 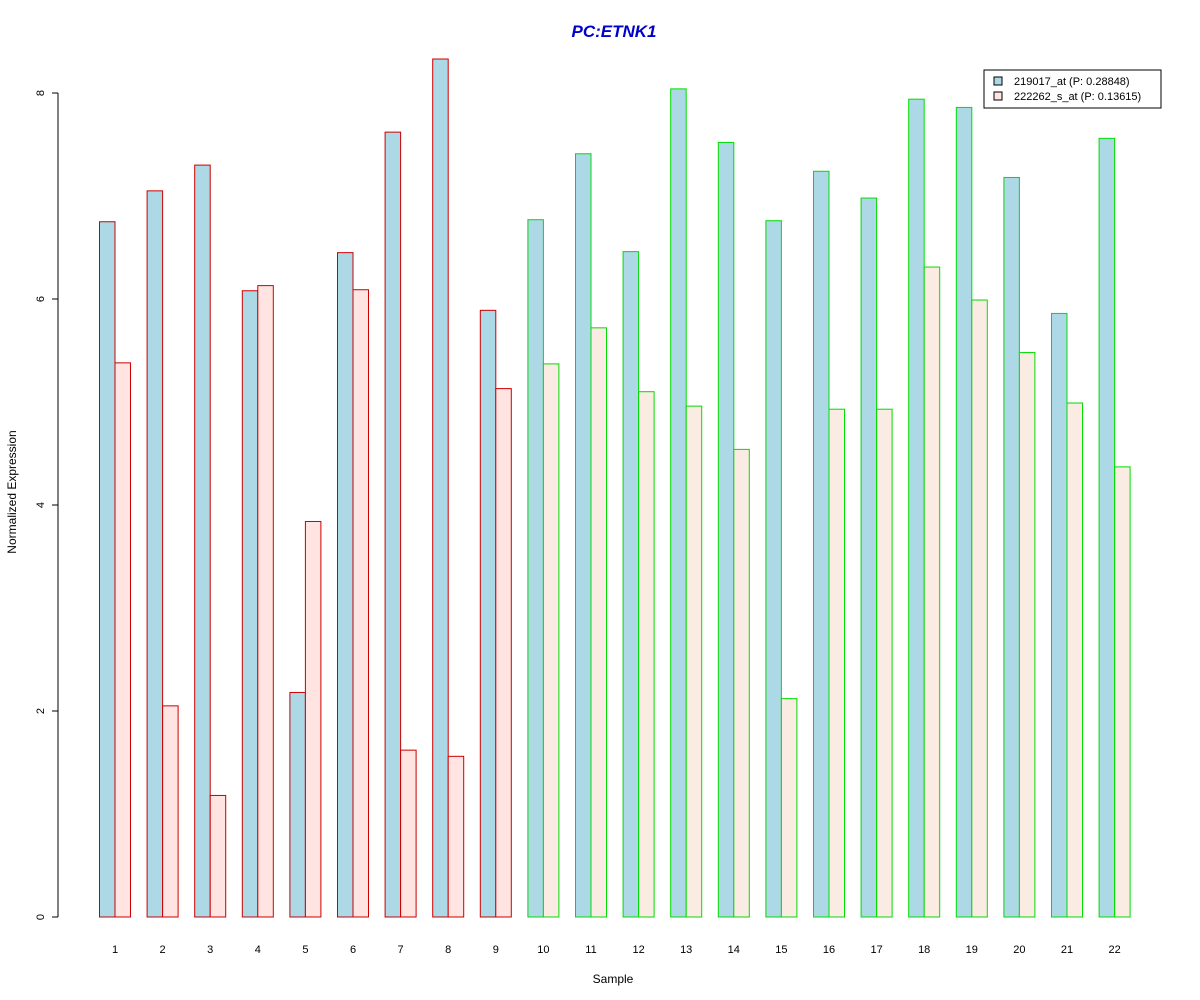 What do you see at coordinates (616, 950) in the screenshot?
I see `x-tick-labels: 1 2 3 4 5 6 7 8 9 10 11 12 13 14 15 16 17 18 19 20 21 22` at bounding box center [616, 950].